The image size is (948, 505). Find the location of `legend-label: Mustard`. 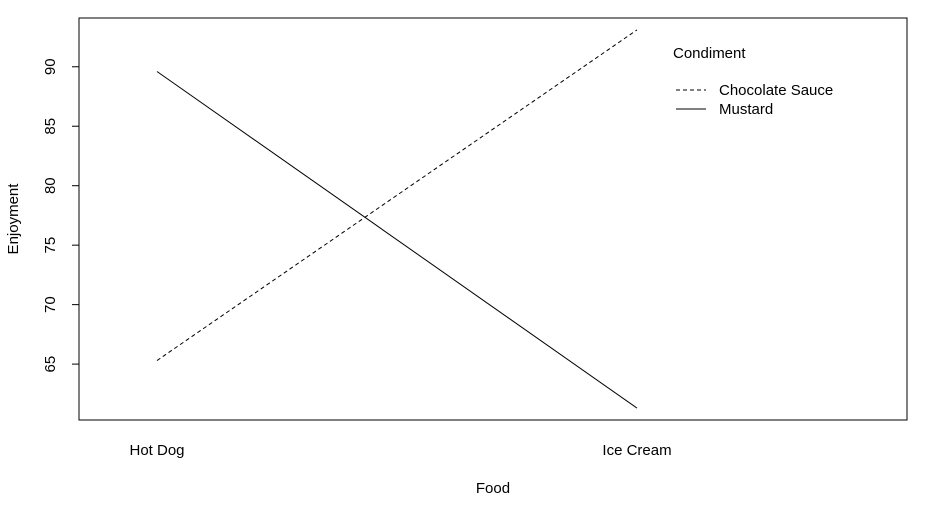

legend-label: Mustard is located at coordinates (746, 109).